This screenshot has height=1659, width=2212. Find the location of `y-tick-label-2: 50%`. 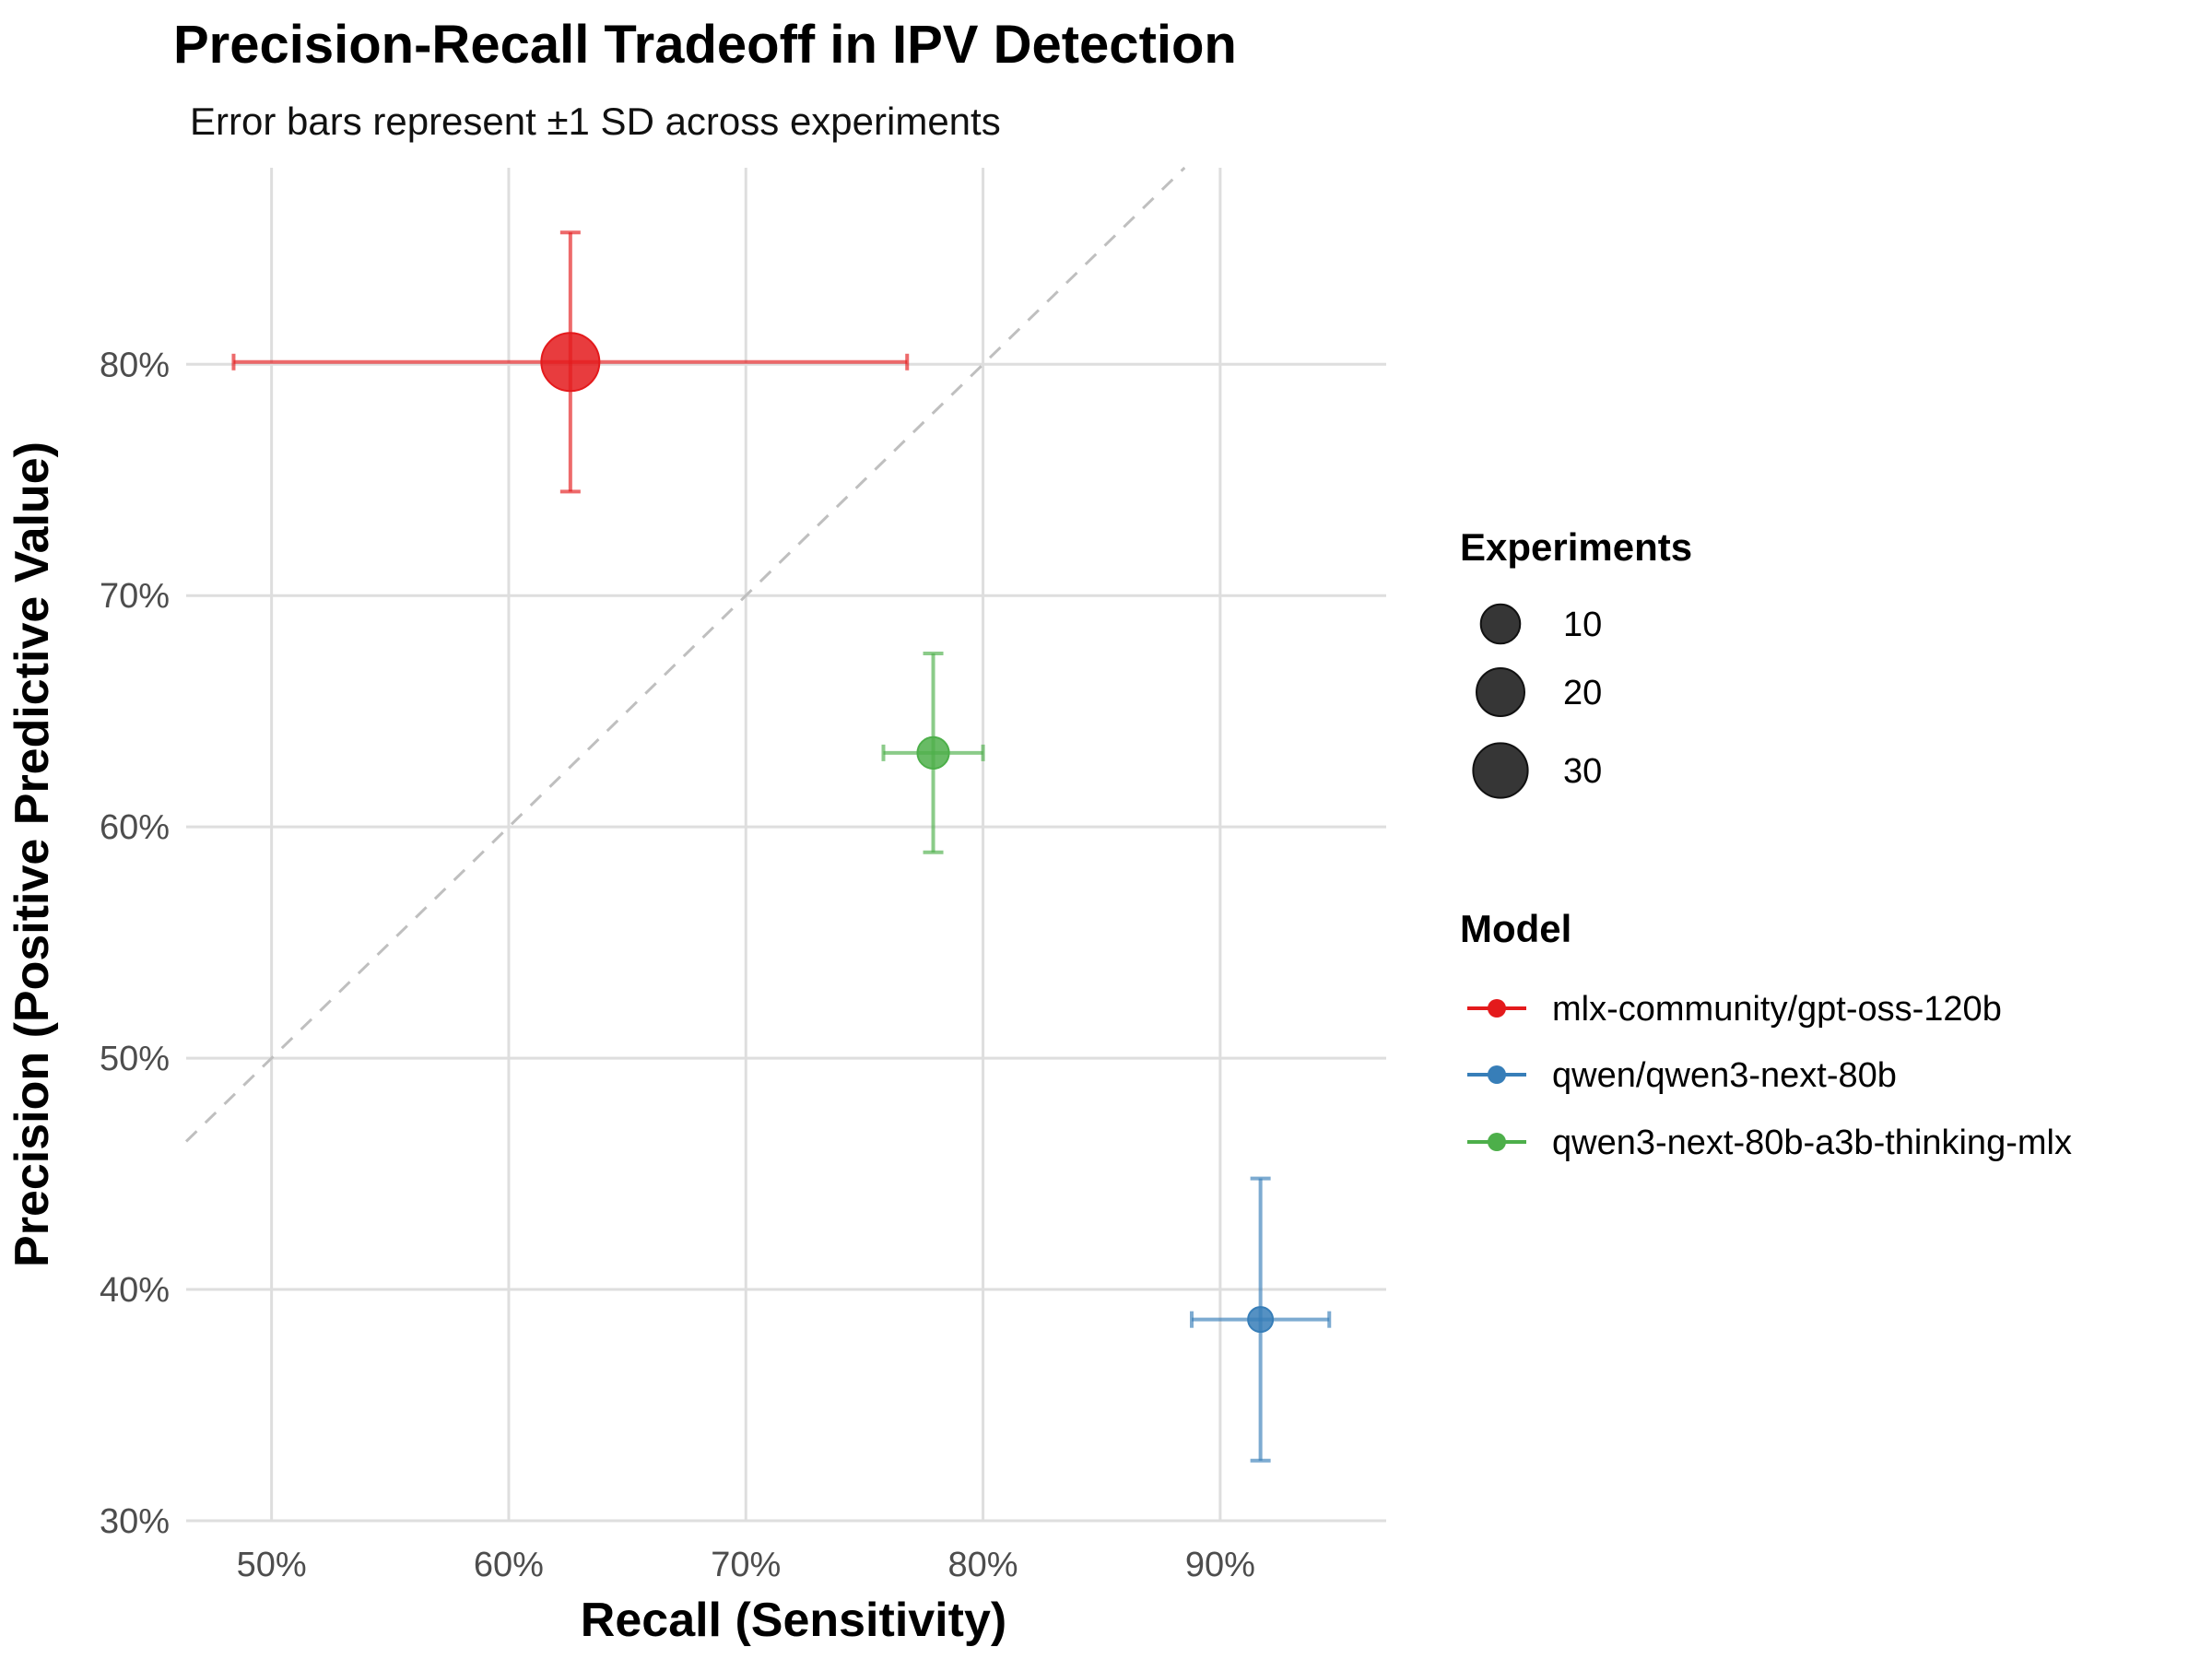

y-tick-label-2: 50% is located at coordinates (135, 1059).